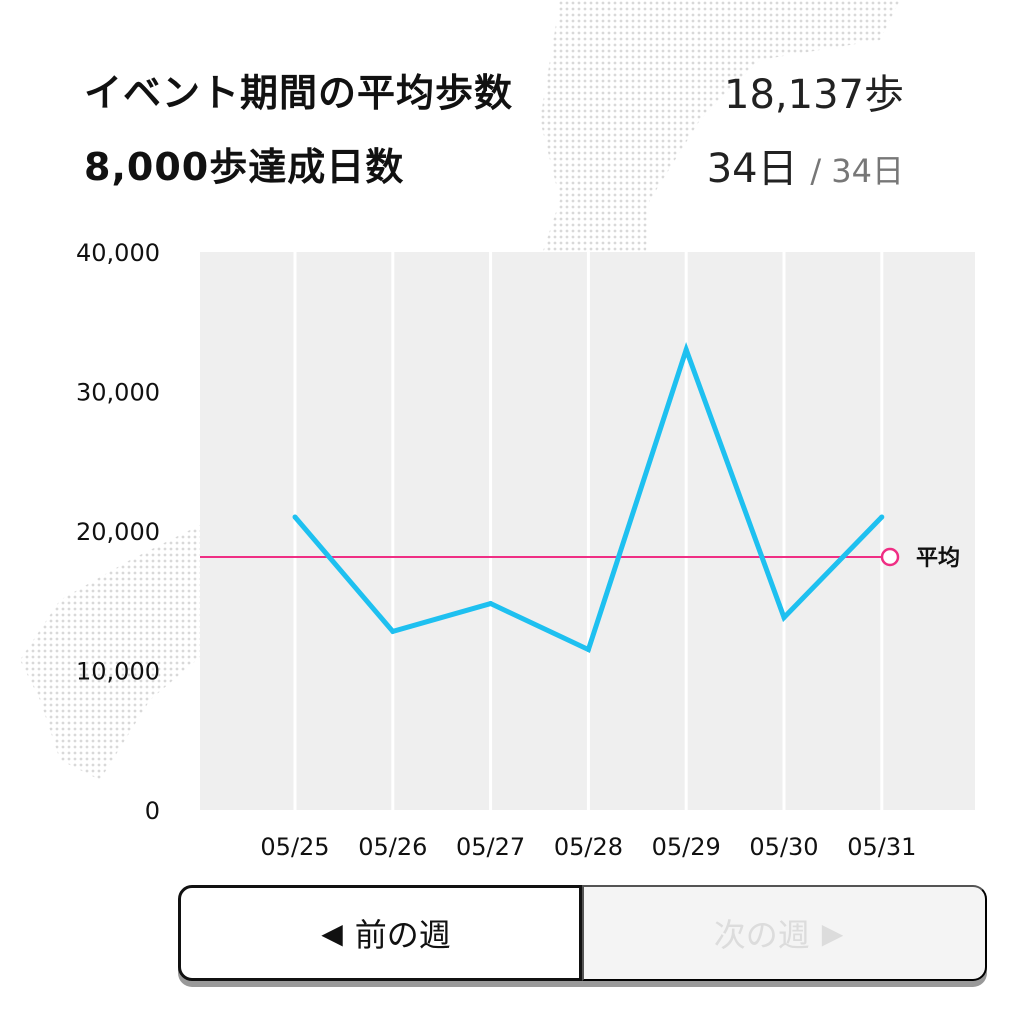  What do you see at coordinates (686, 847) in the screenshot?
I see `x-tick-label: 05/29` at bounding box center [686, 847].